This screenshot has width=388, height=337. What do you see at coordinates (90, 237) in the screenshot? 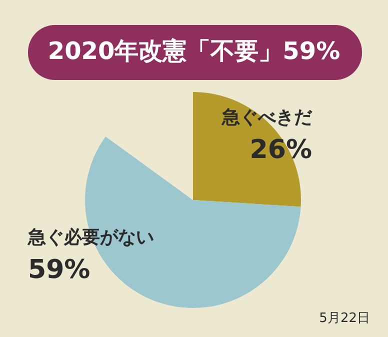
I see `slice-label: 急ぐ必要がない` at bounding box center [90, 237].